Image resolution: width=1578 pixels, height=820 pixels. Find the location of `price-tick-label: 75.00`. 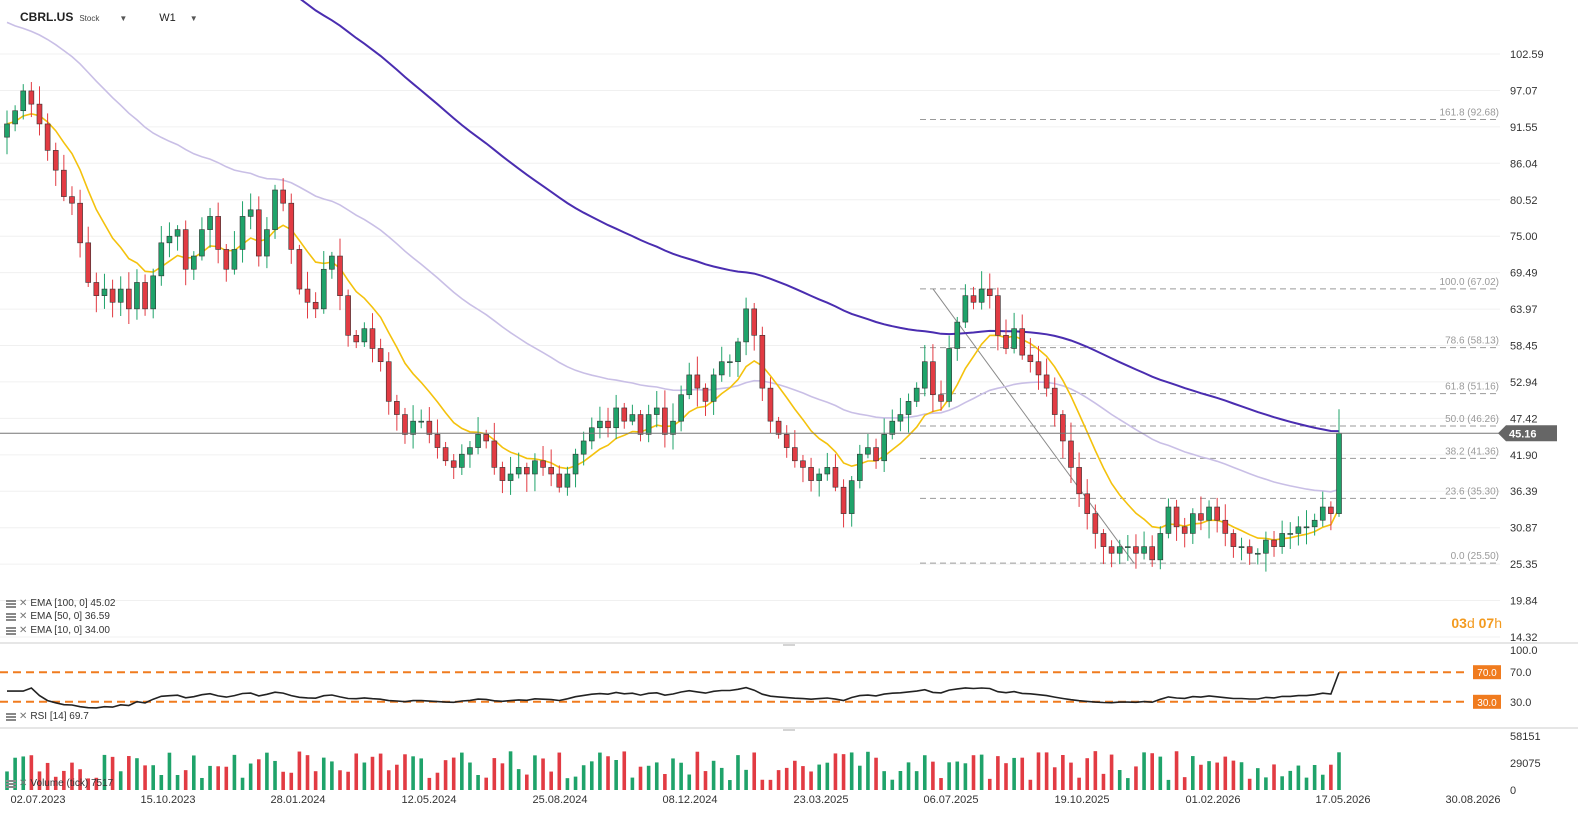

price-tick-label: 75.00 is located at coordinates (1524, 237).